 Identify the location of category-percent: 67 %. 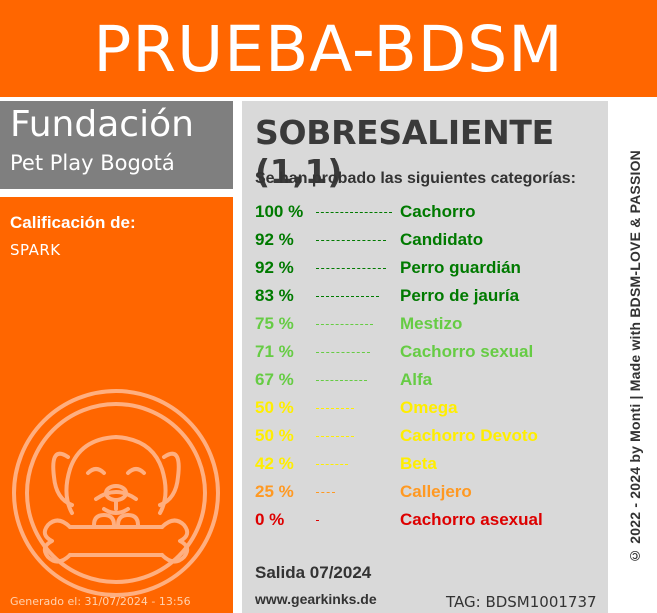
(274, 379).